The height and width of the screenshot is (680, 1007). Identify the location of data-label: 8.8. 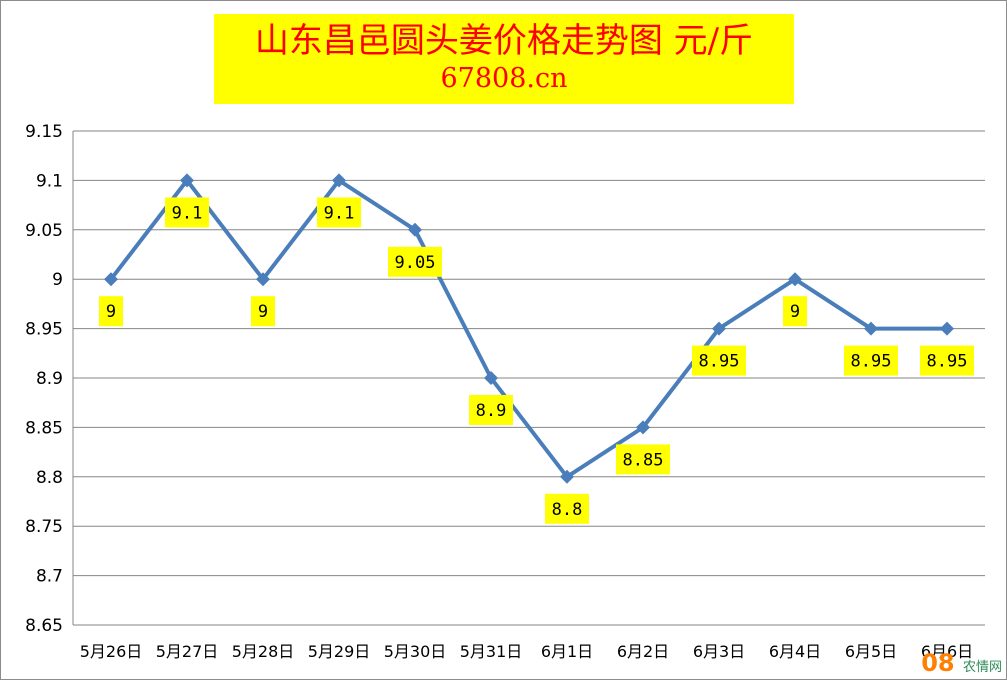
(567, 510).